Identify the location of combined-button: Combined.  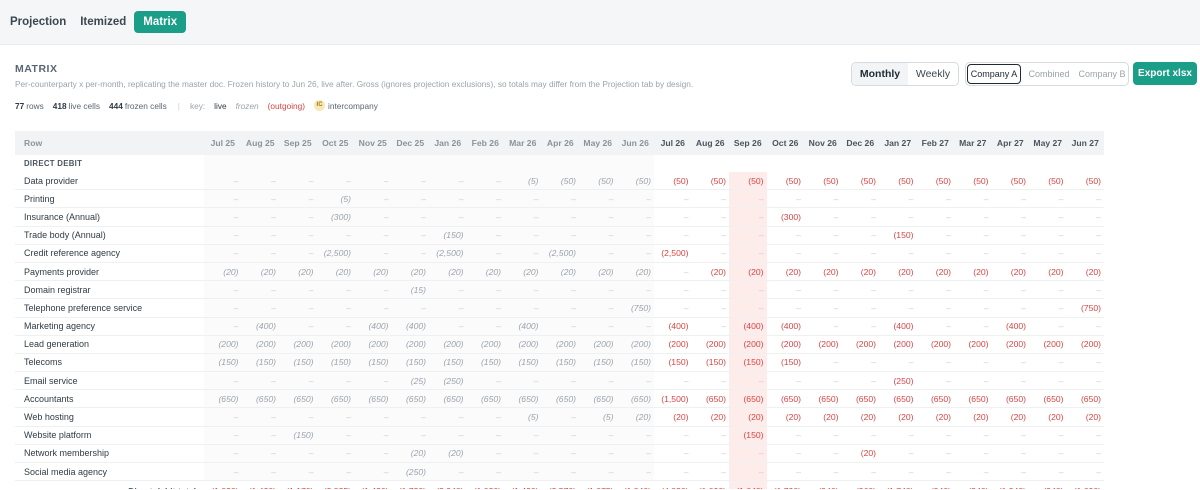
(1049, 74).